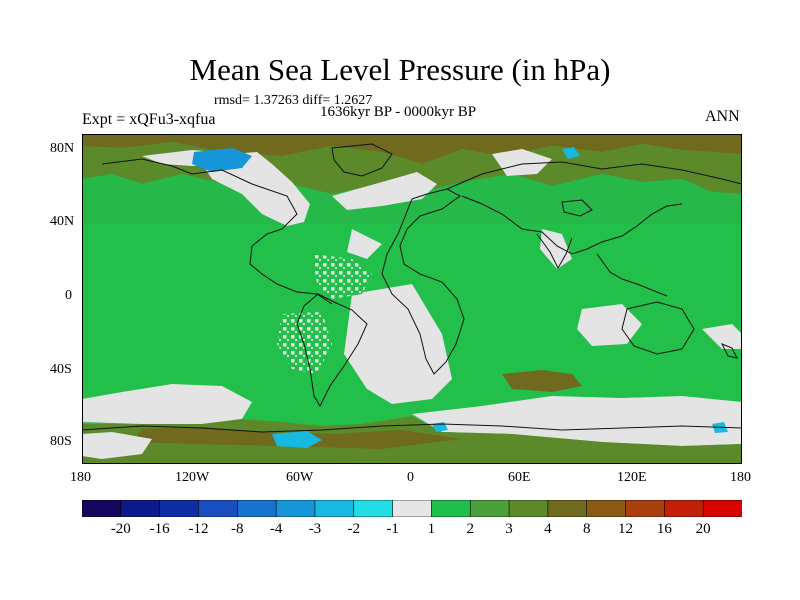 The image size is (800, 600). Describe the element at coordinates (117, 445) in the screenshot. I see `antarctic-near-zero` at that location.